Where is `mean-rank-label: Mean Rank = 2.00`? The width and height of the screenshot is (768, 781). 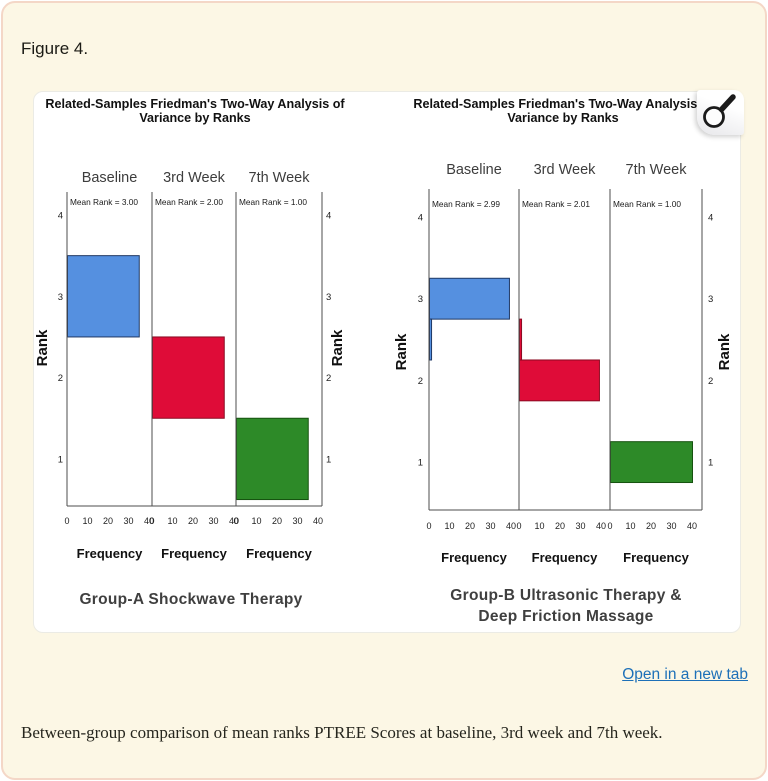 mean-rank-label: Mean Rank = 2.00 is located at coordinates (189, 202).